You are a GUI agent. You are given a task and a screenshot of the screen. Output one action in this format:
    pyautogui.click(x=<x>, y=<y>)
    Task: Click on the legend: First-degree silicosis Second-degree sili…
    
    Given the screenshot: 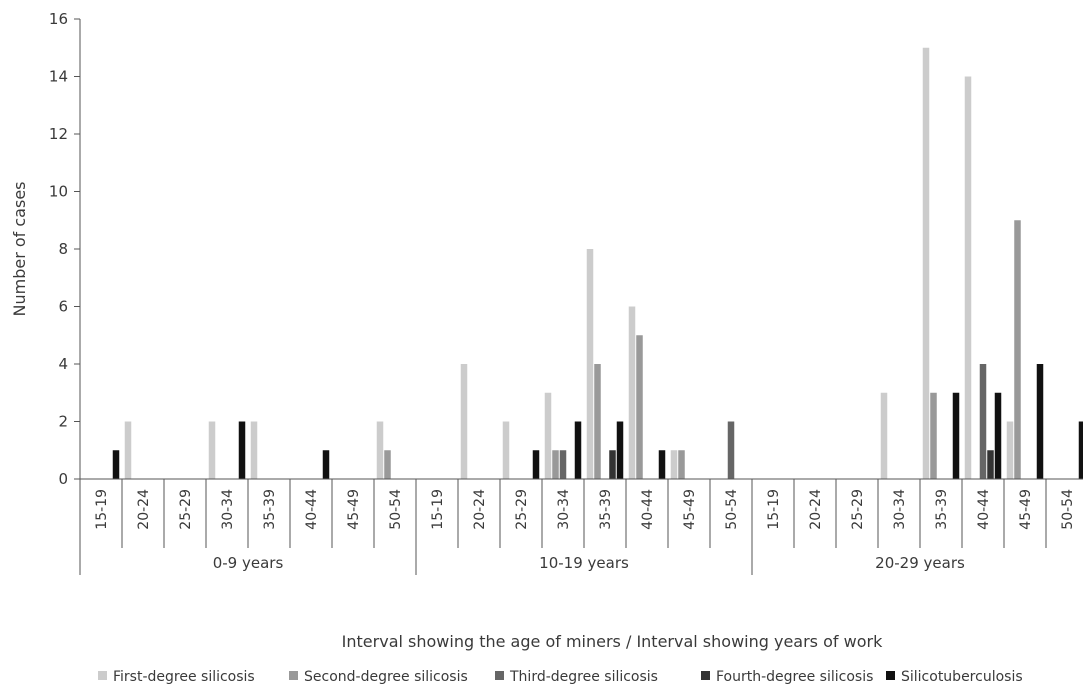 What is the action you would take?
    pyautogui.click(x=560, y=677)
    